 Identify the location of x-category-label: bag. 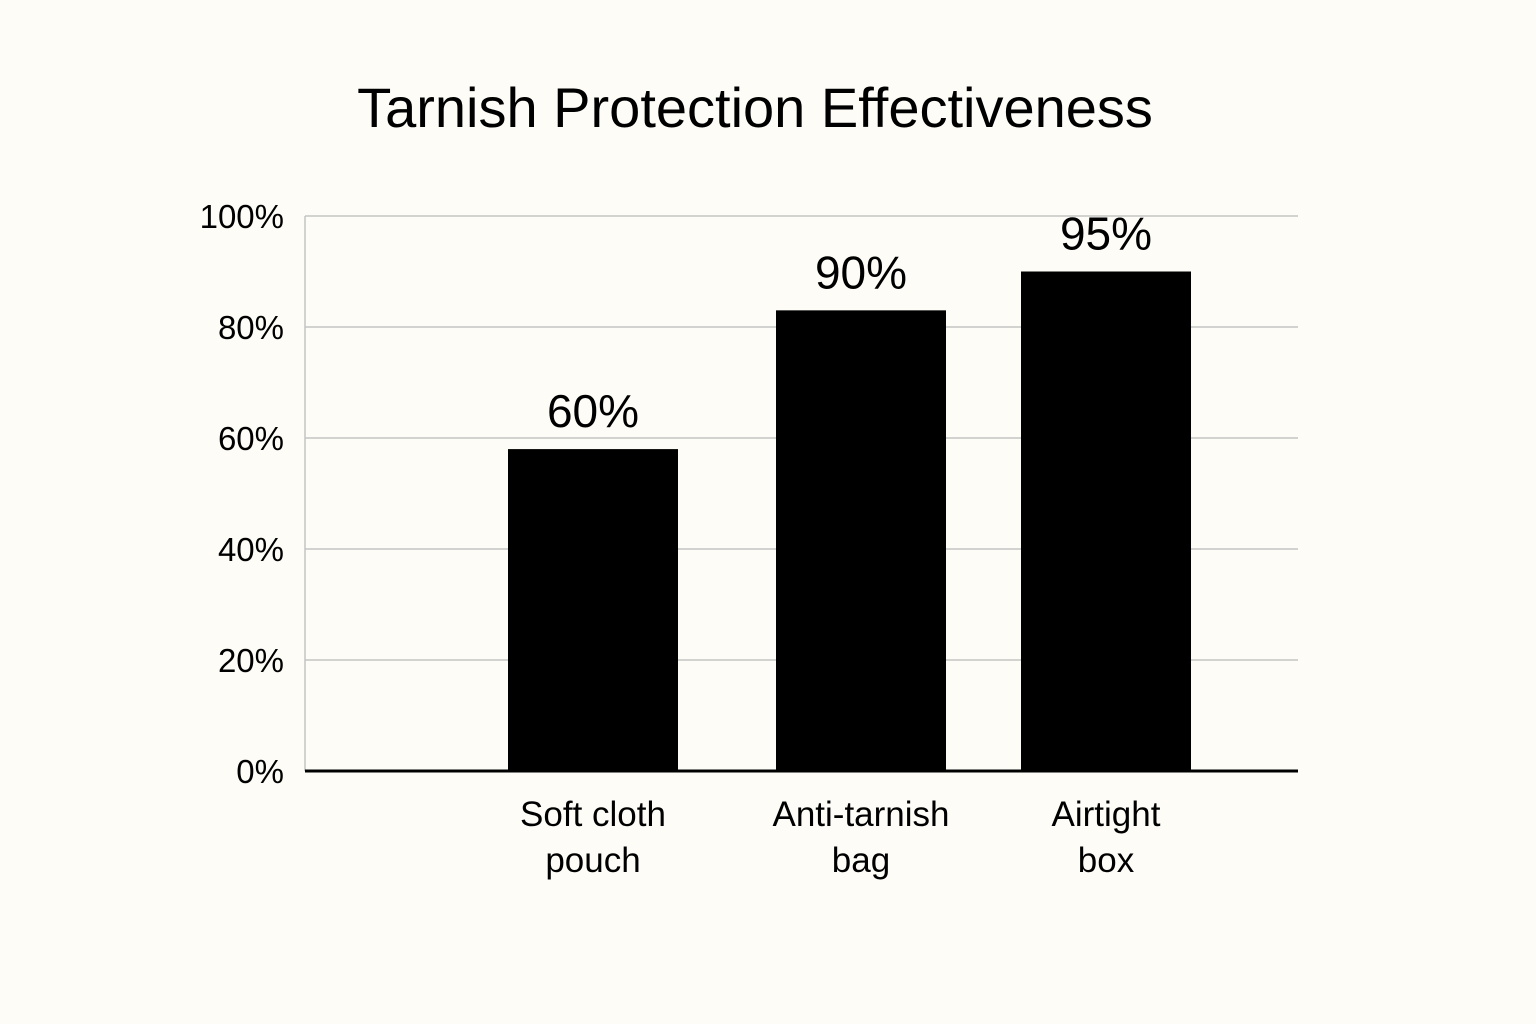
(861, 860).